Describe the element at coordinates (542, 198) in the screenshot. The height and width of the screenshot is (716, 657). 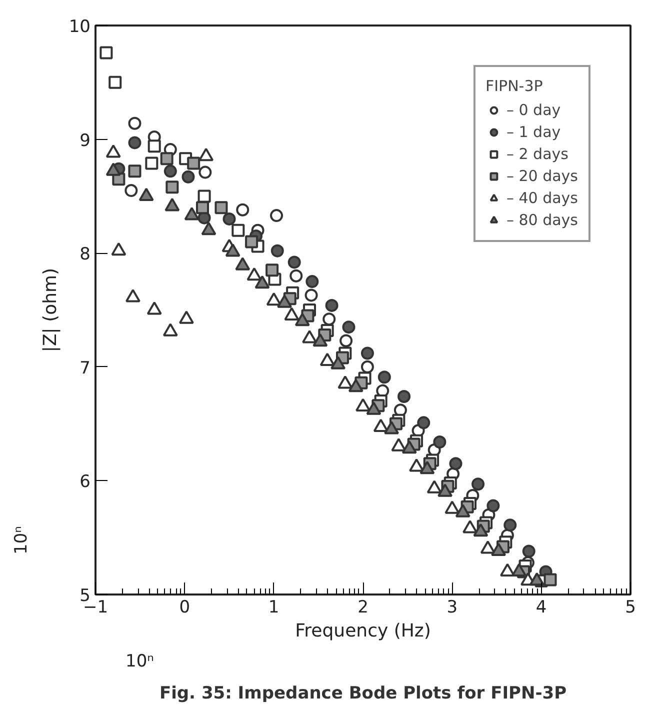
I see `legend-label: – 40 days` at that location.